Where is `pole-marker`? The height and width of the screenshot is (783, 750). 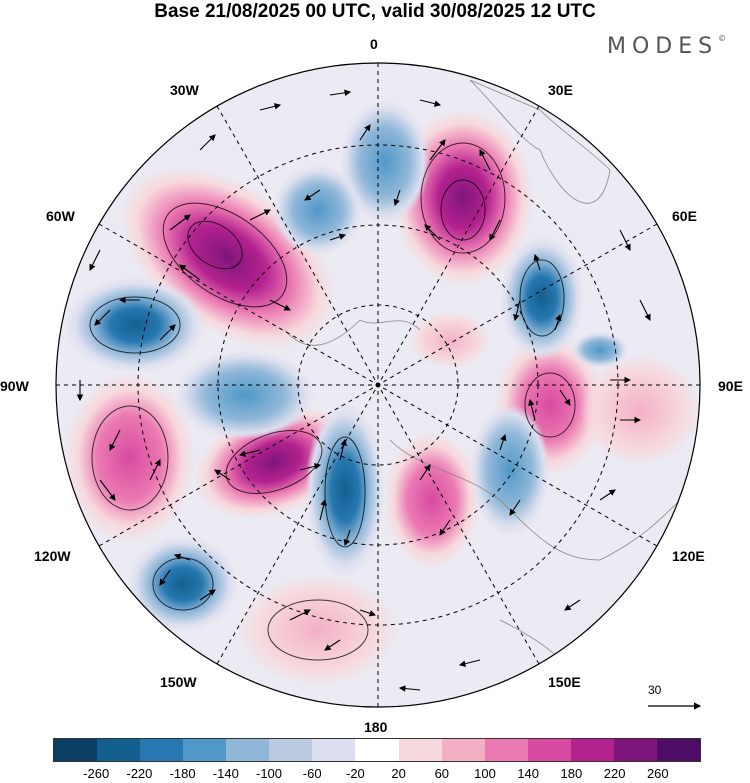 pole-marker is located at coordinates (378, 385).